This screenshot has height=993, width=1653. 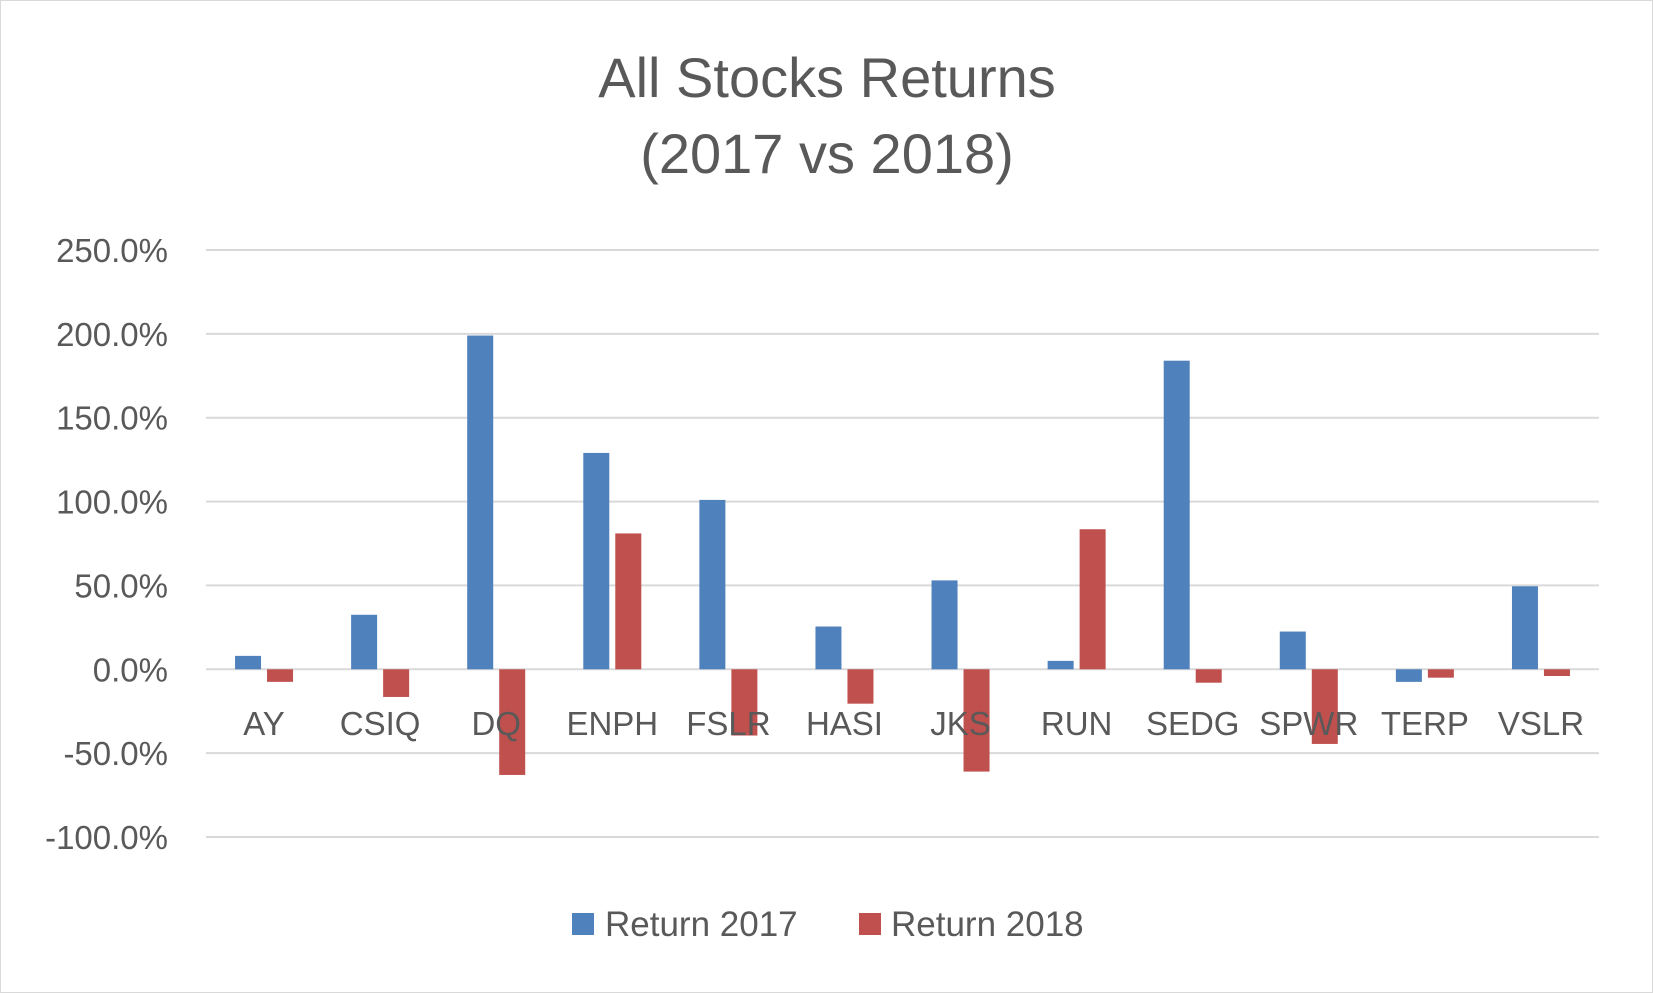 I want to click on legend-swatch-return-2018, so click(x=870, y=924).